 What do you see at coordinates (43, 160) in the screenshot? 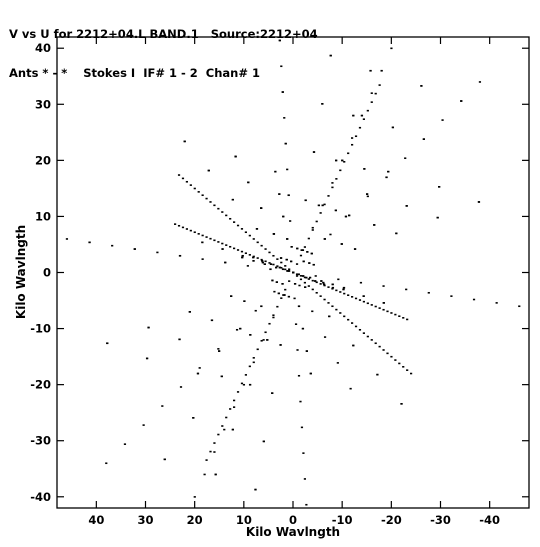
I see `y-tick-label: 20` at bounding box center [43, 160].